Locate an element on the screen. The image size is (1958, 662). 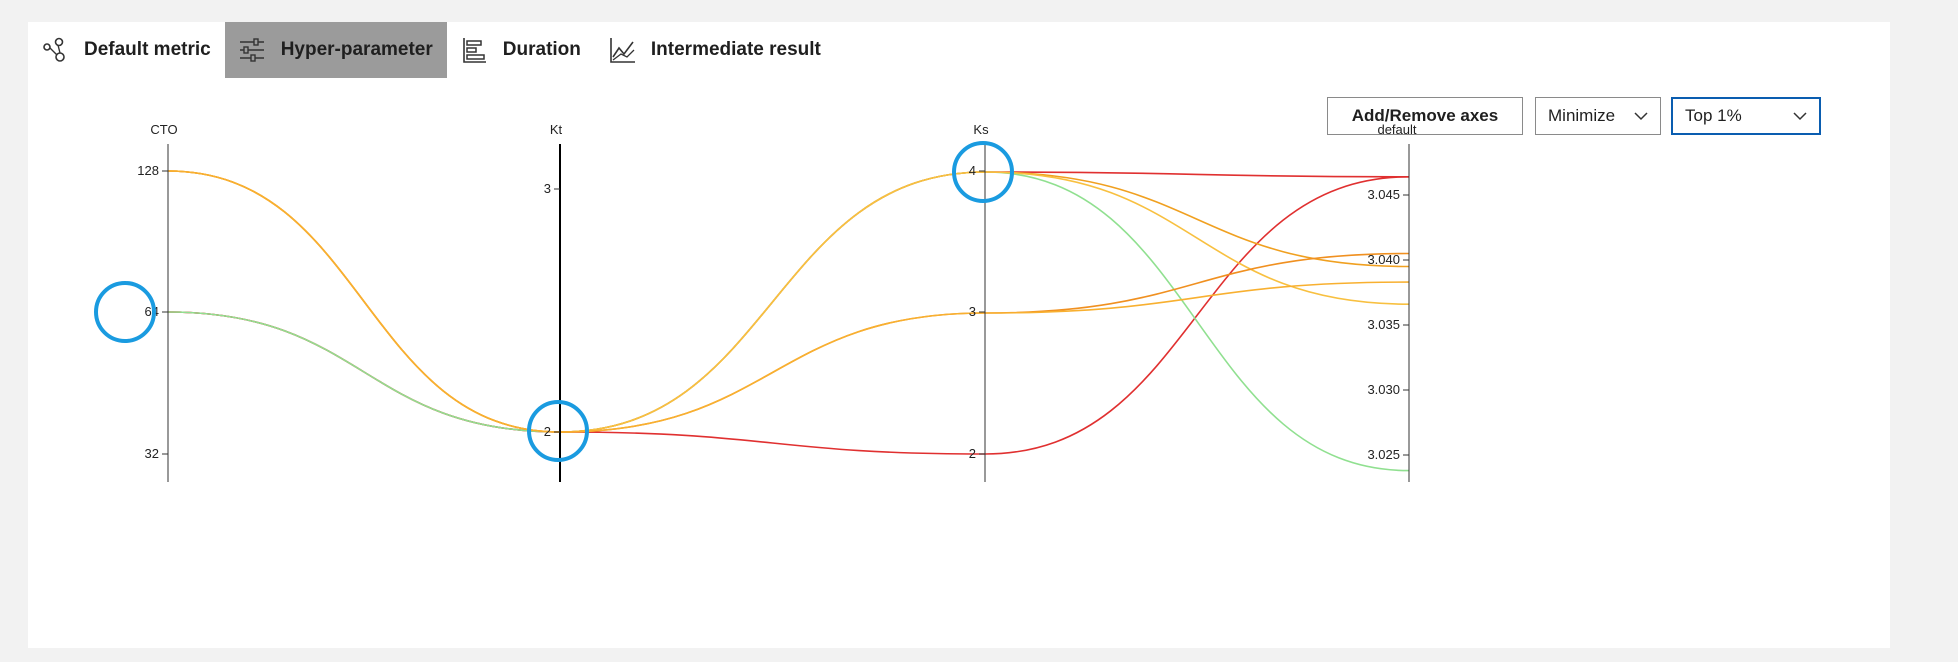
tick-label: 128 is located at coordinates (148, 170).